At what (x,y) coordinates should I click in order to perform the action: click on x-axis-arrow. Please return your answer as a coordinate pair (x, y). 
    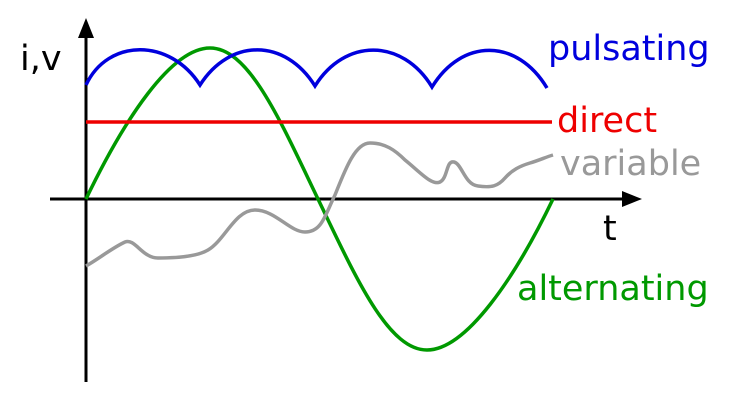
    Looking at the image, I should click on (632, 199).